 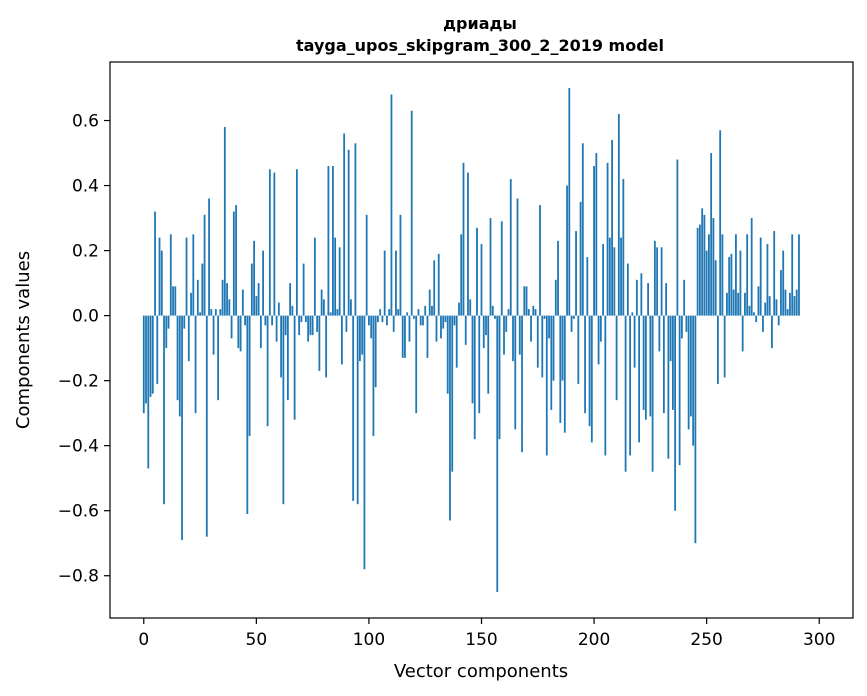 What do you see at coordinates (819, 640) in the screenshot?
I see `x-tick-label: 300` at bounding box center [819, 640].